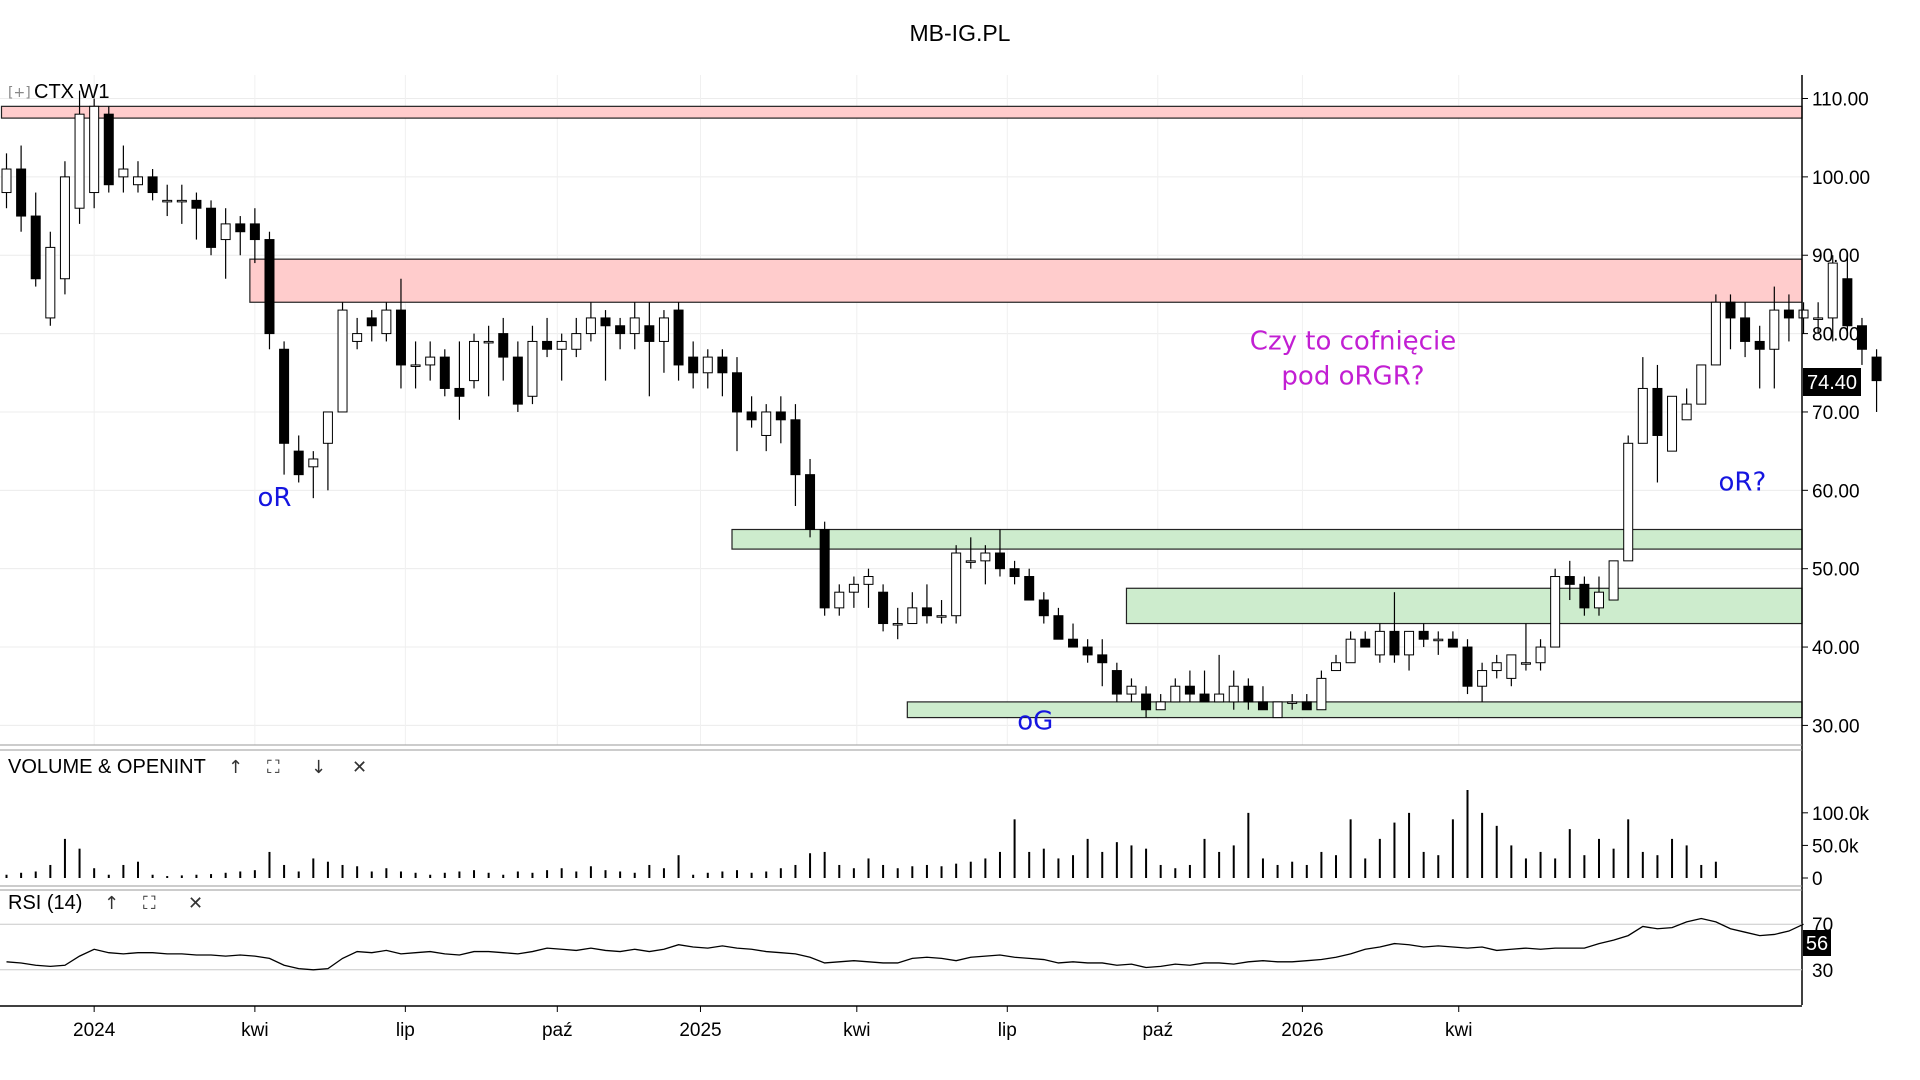  I want to click on price-tick-label: 70.00, so click(1836, 413).